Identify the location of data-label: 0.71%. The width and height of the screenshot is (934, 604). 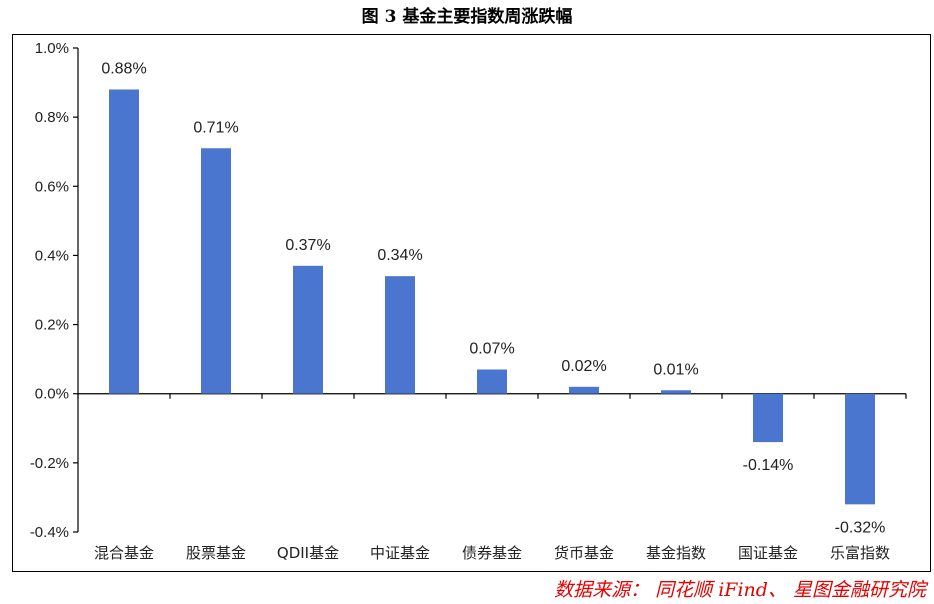
(215, 127).